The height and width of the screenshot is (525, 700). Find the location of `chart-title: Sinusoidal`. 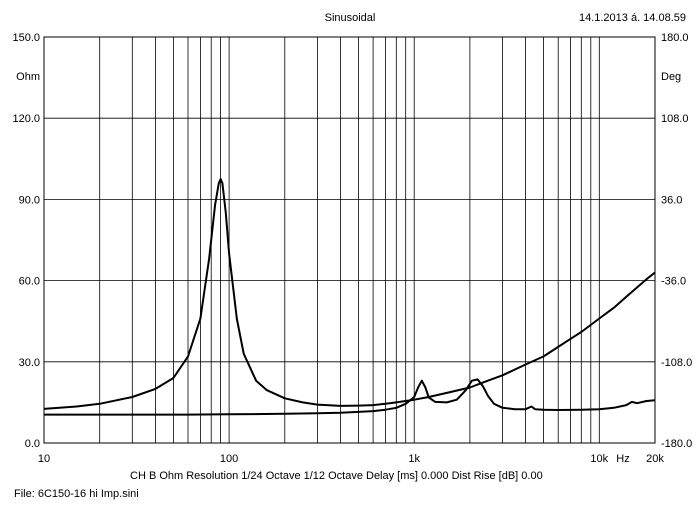

chart-title: Sinusoidal is located at coordinates (350, 18).